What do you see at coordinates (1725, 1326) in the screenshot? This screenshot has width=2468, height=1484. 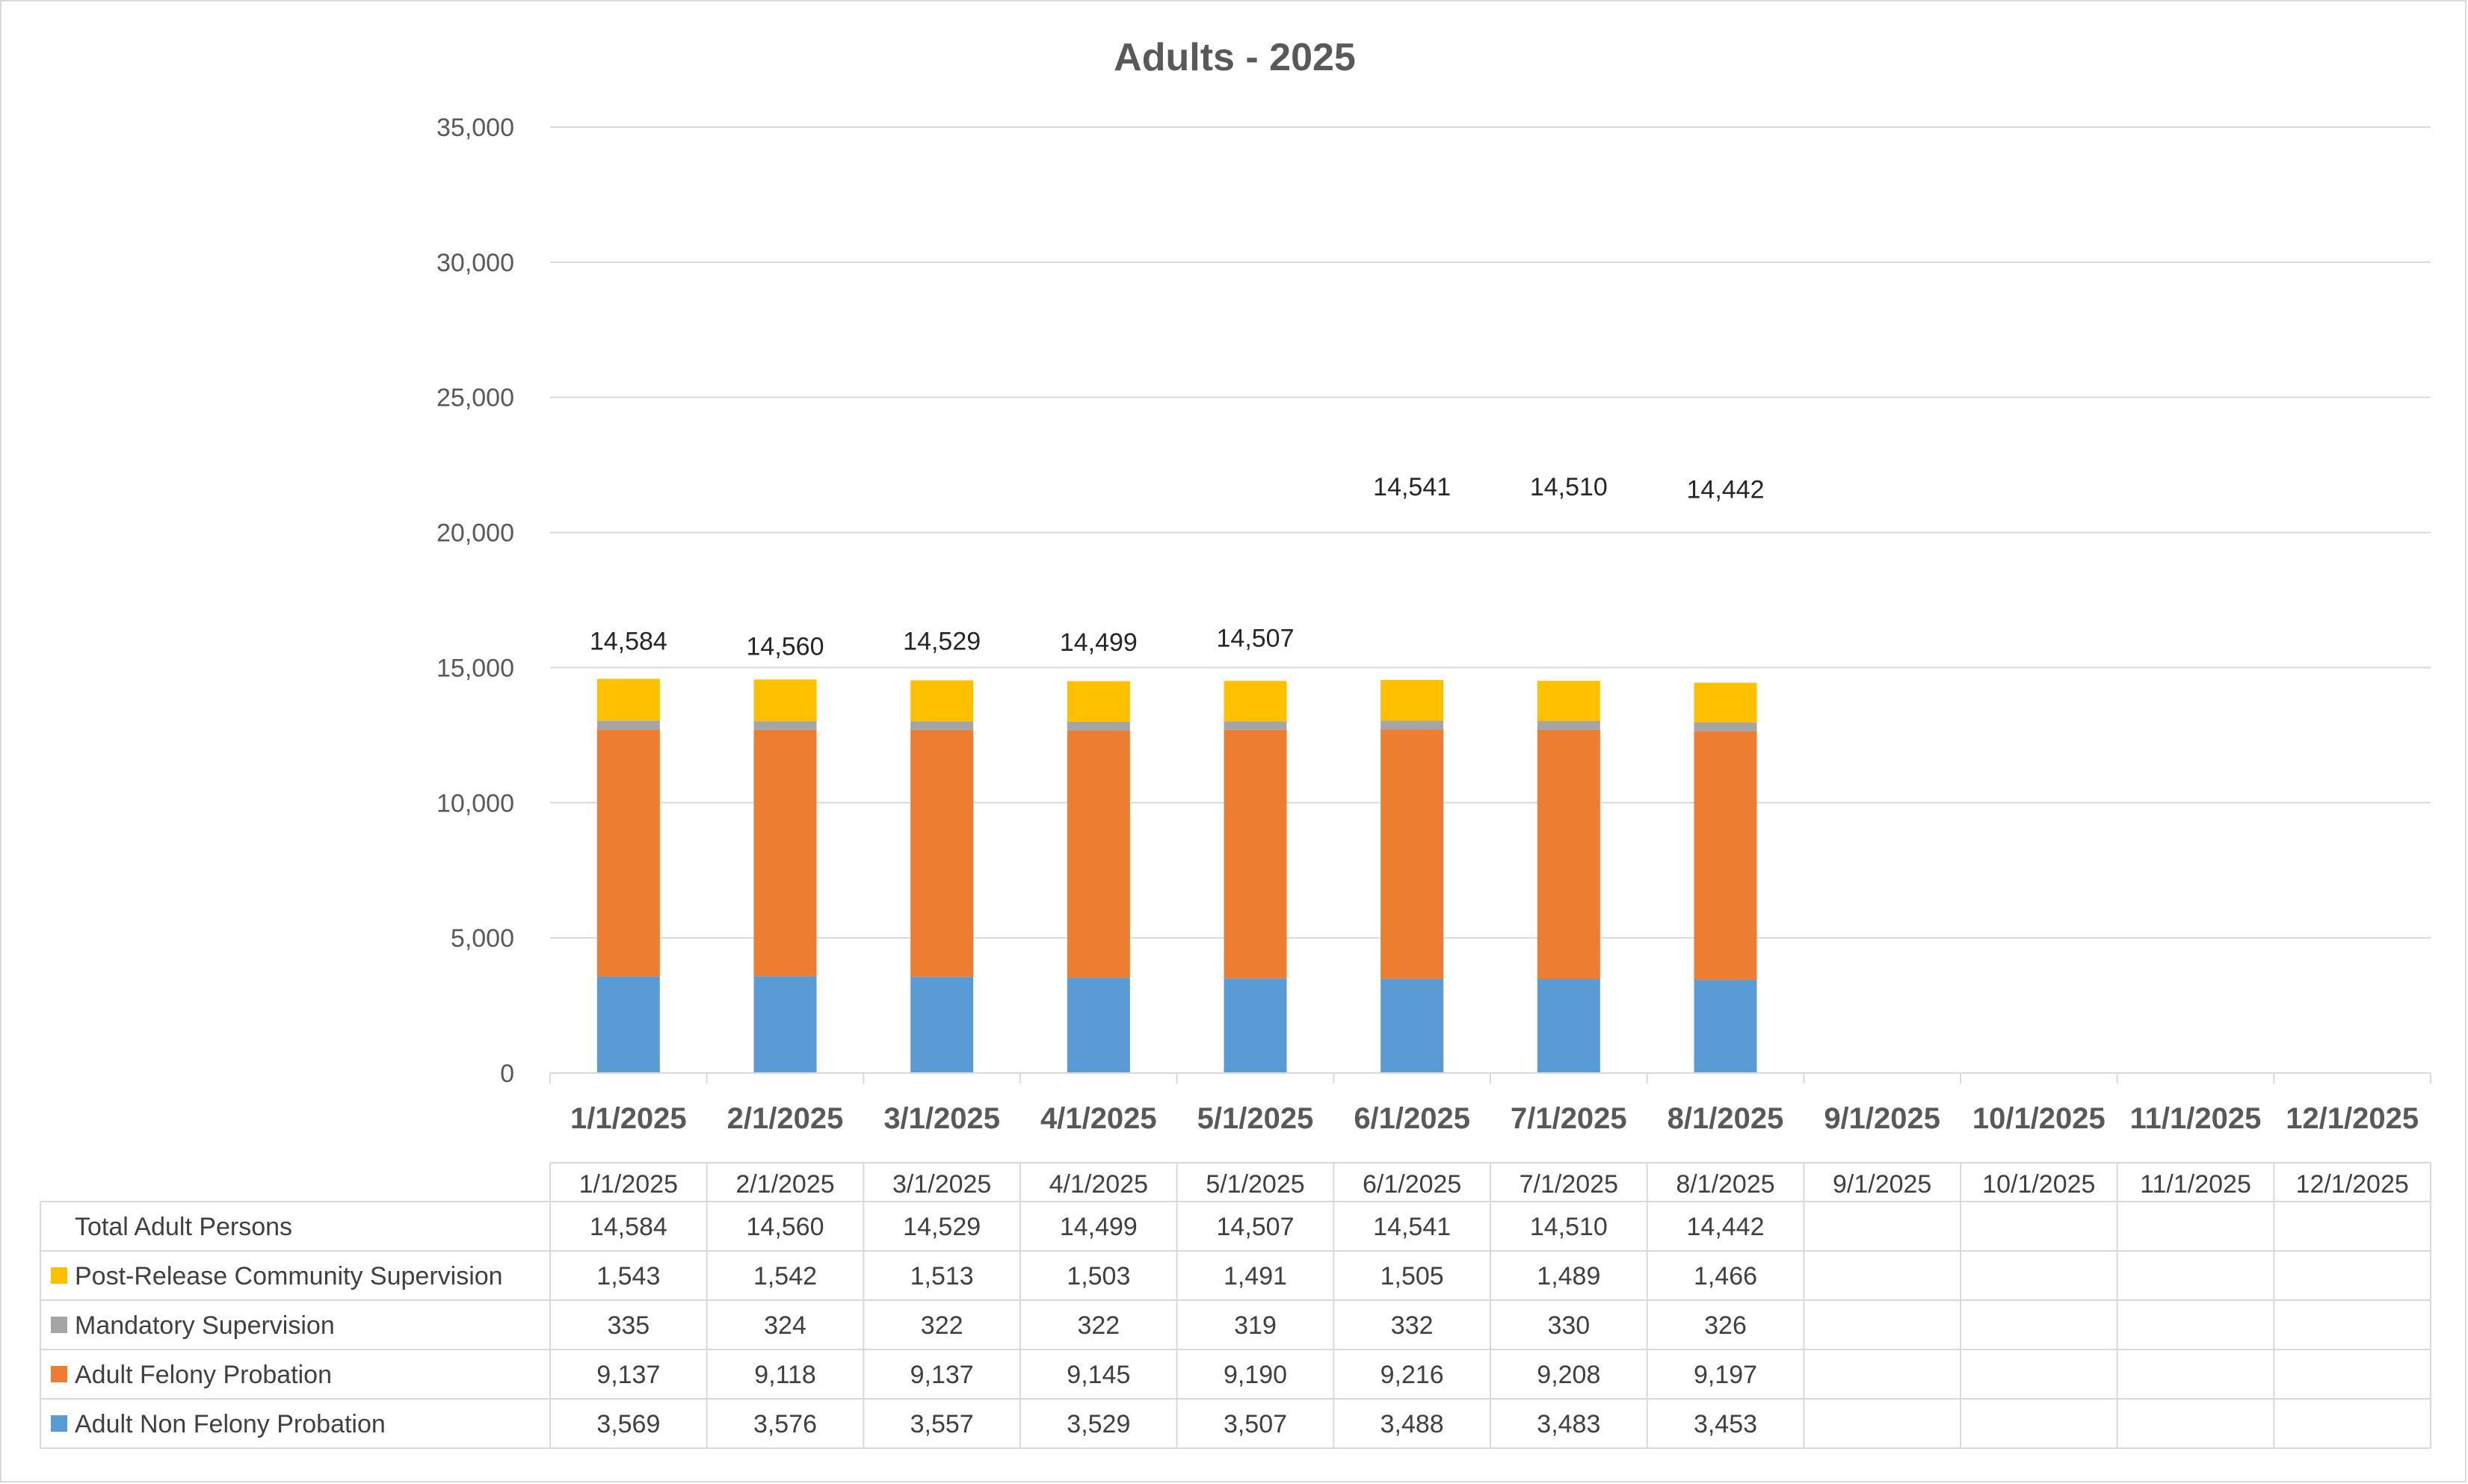 I see `table-cell: 326` at bounding box center [1725, 1326].